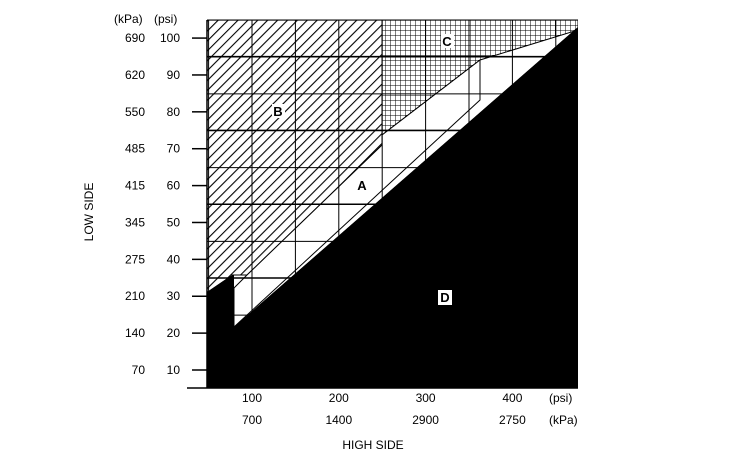 This screenshot has height=468, width=736. Describe the element at coordinates (135, 296) in the screenshot. I see `y-tick-label-kpa: 210` at that location.